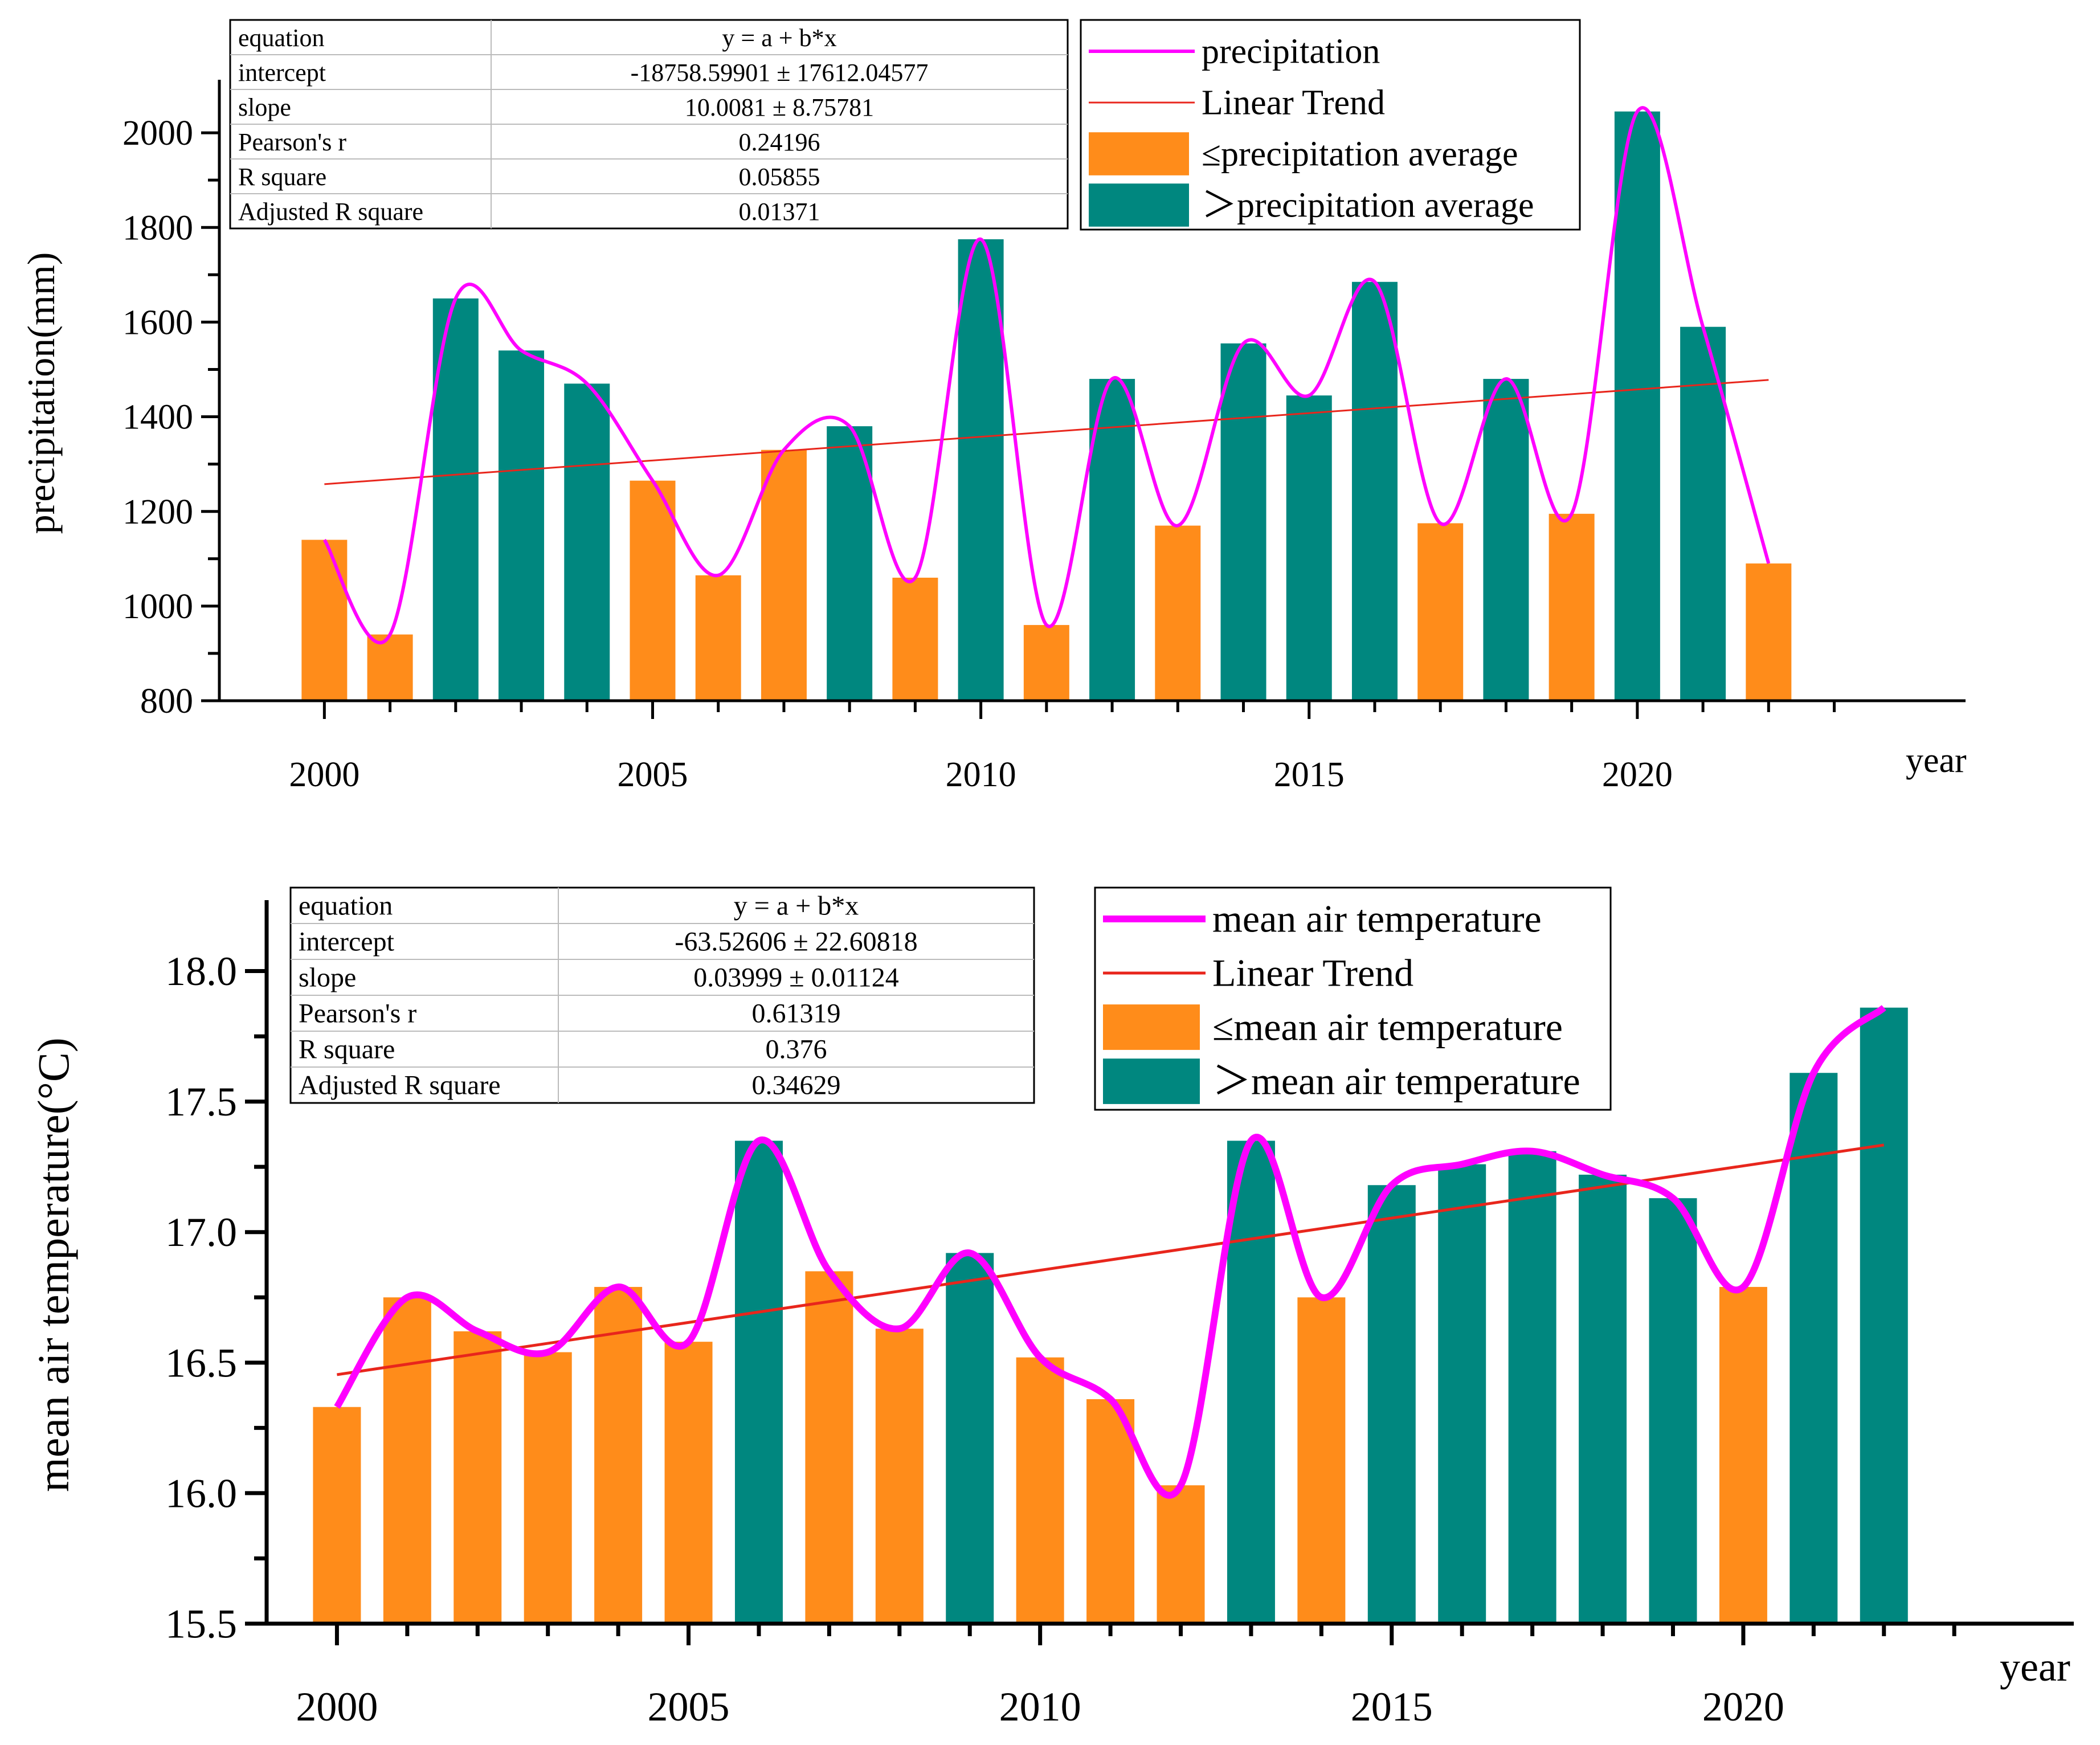 This screenshot has height=1745, width=2100. I want to click on y-tick-label: 18.0, so click(201, 972).